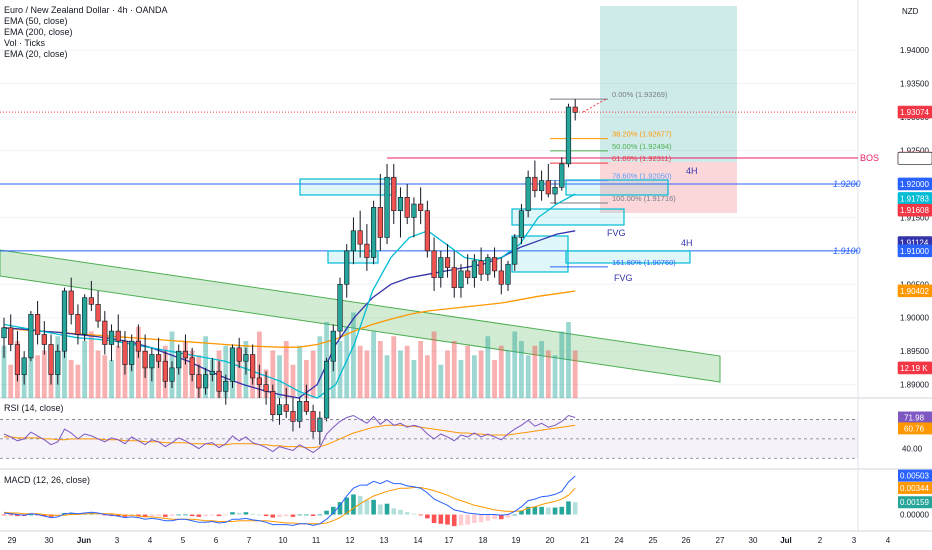 This screenshot has width=932, height=550. What do you see at coordinates (820, 540) in the screenshot?
I see `time-tick-label: 2` at bounding box center [820, 540].